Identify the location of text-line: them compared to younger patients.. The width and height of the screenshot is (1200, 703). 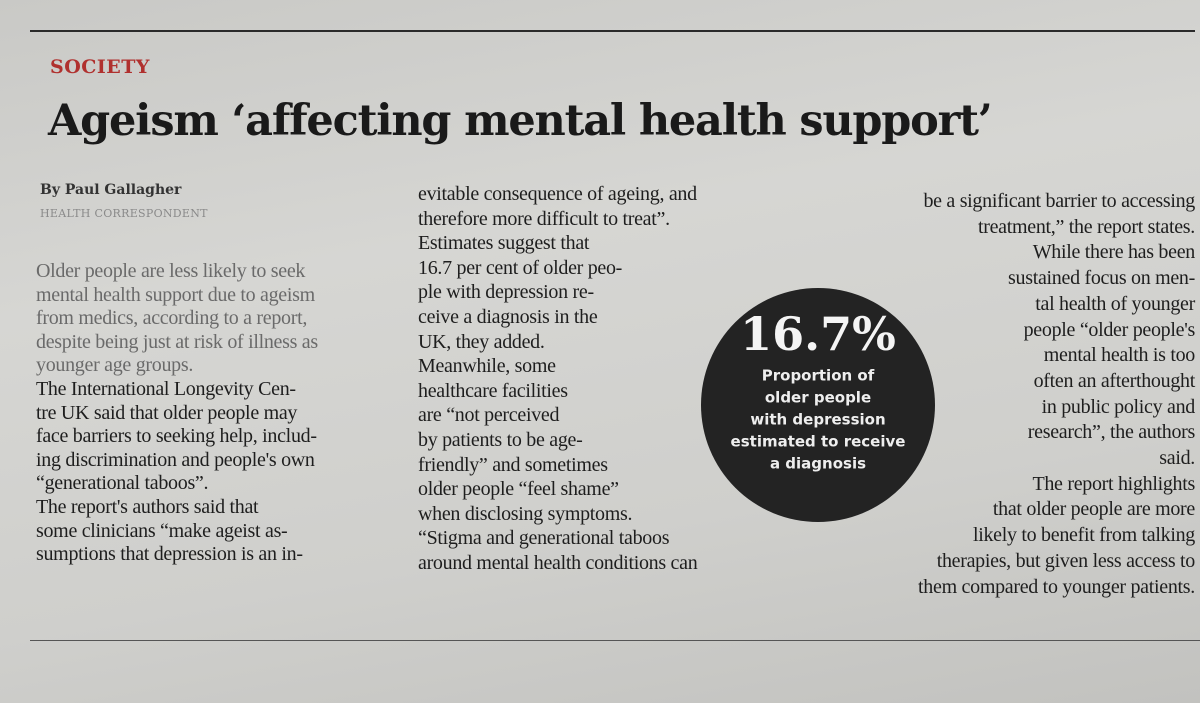
(1056, 586).